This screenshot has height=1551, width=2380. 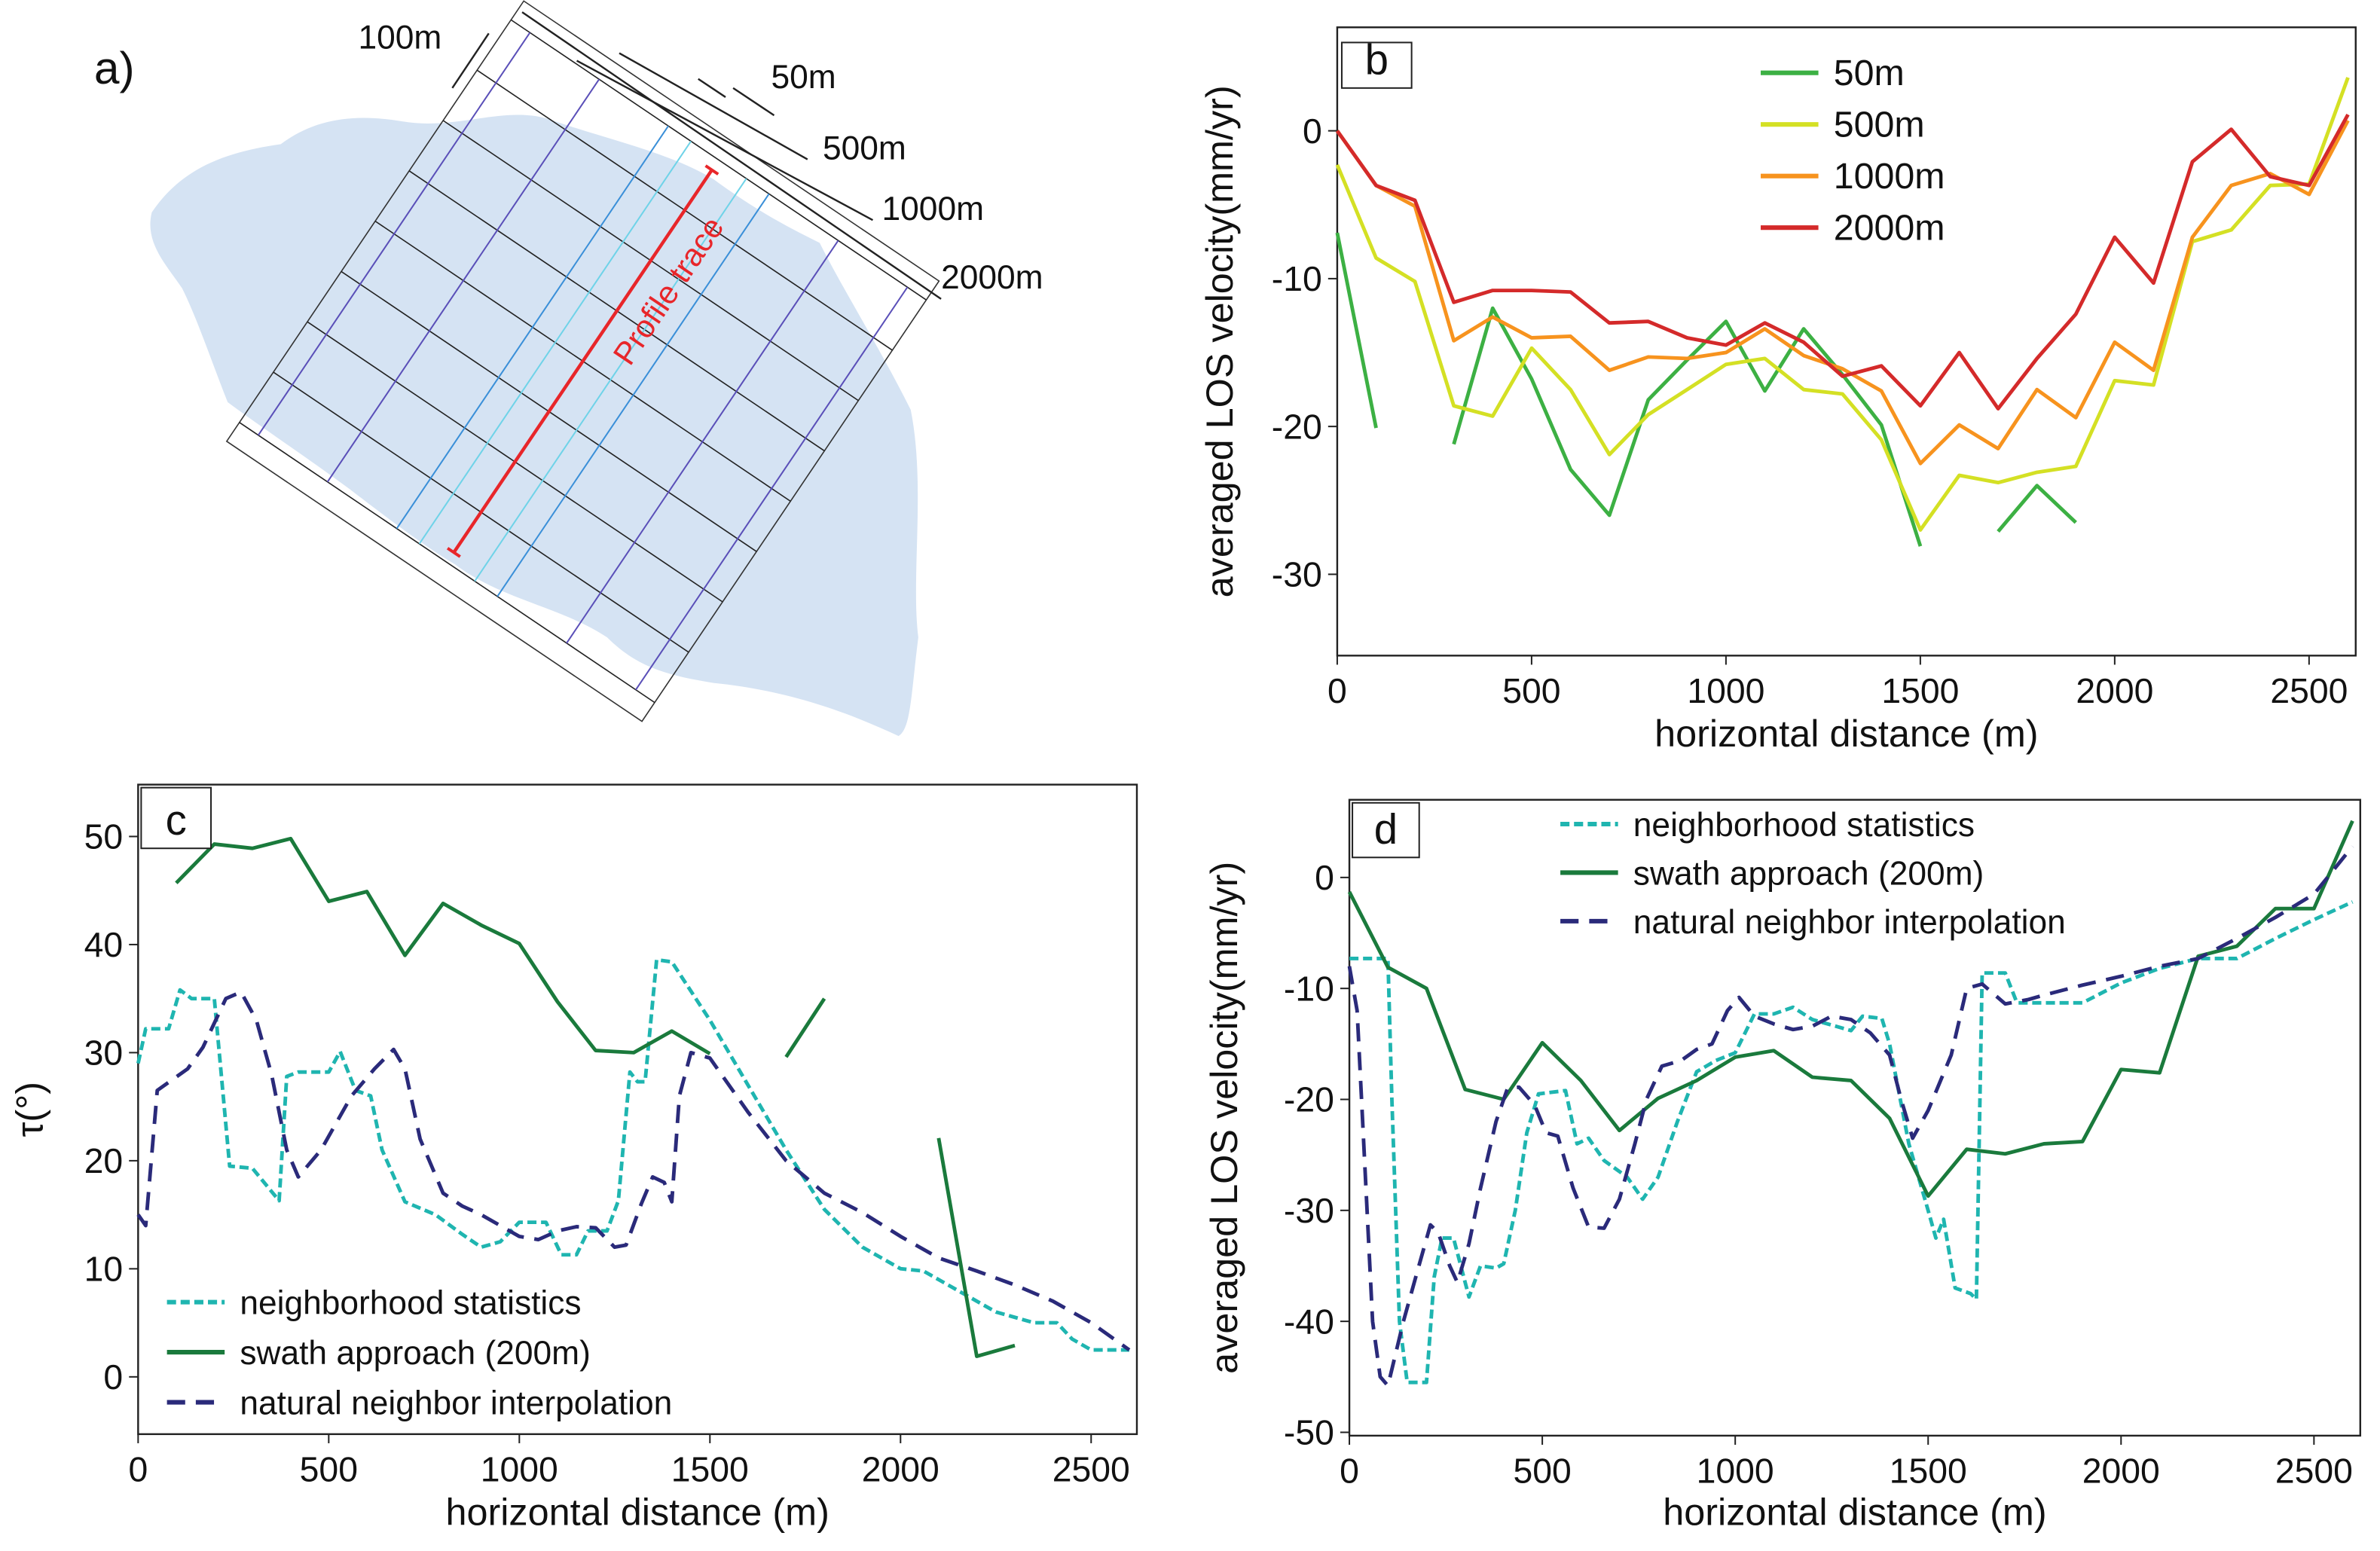 What do you see at coordinates (104, 836) in the screenshot?
I see `y-tick-label: 50` at bounding box center [104, 836].